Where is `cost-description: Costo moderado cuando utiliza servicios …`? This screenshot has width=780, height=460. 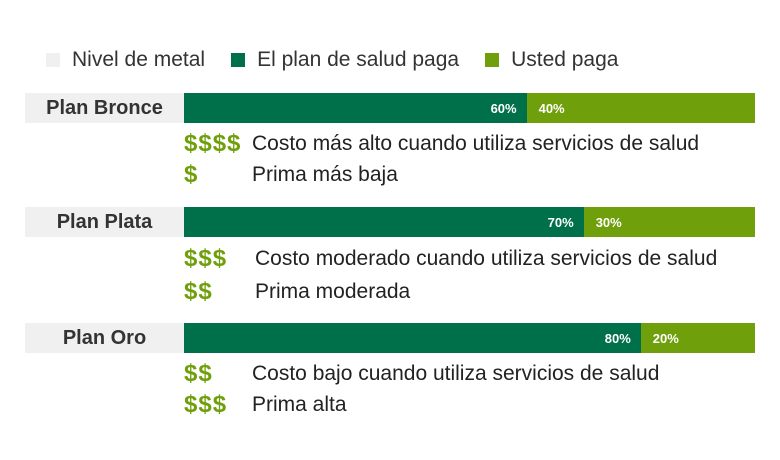 cost-description: Costo moderado cuando utiliza servicios … is located at coordinates (486, 258).